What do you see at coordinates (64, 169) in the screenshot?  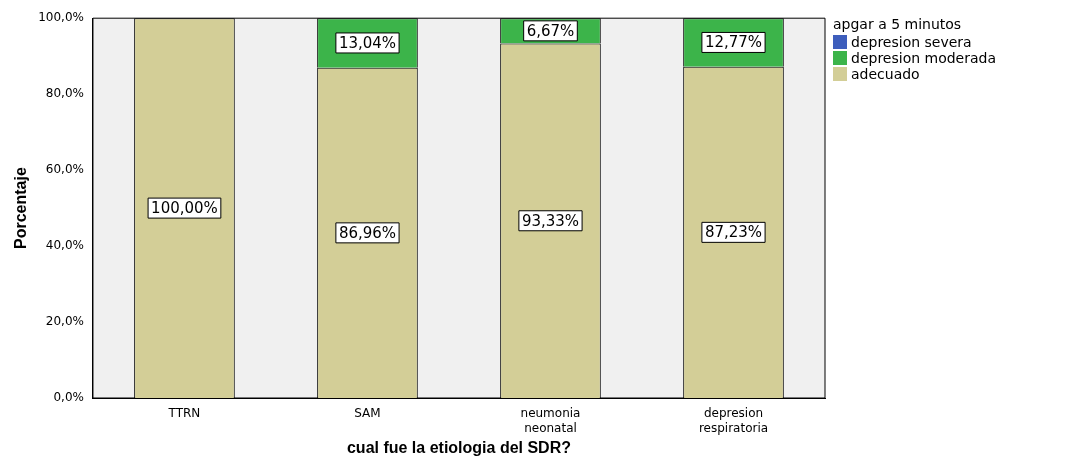 I see `y-tick-label: 60,0%` at bounding box center [64, 169].